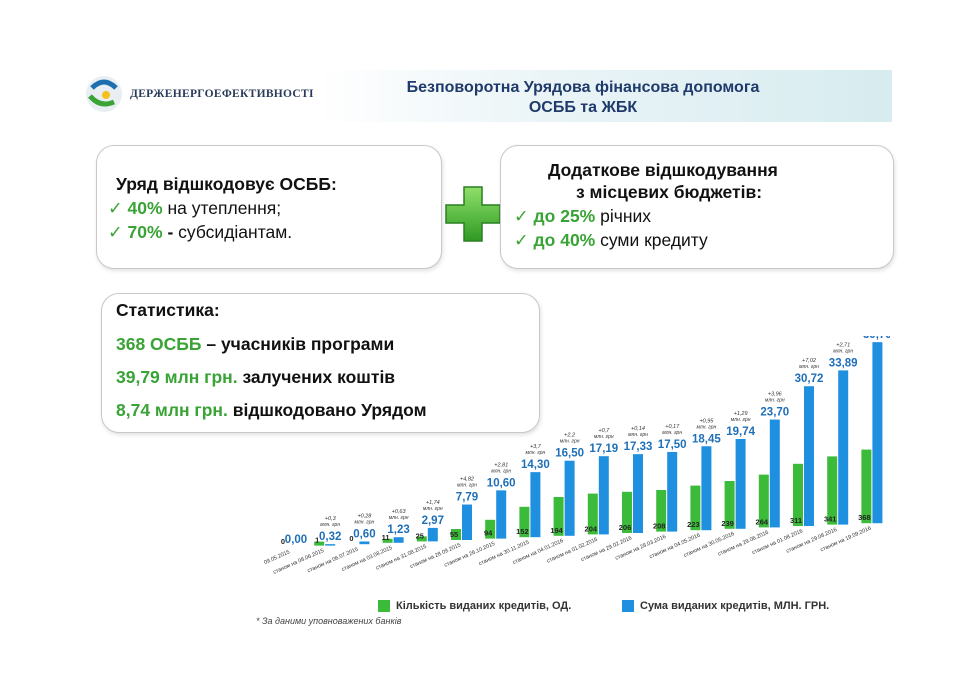  Describe the element at coordinates (864, 517) in the screenshot. I see `chart-label-count: 368` at that location.